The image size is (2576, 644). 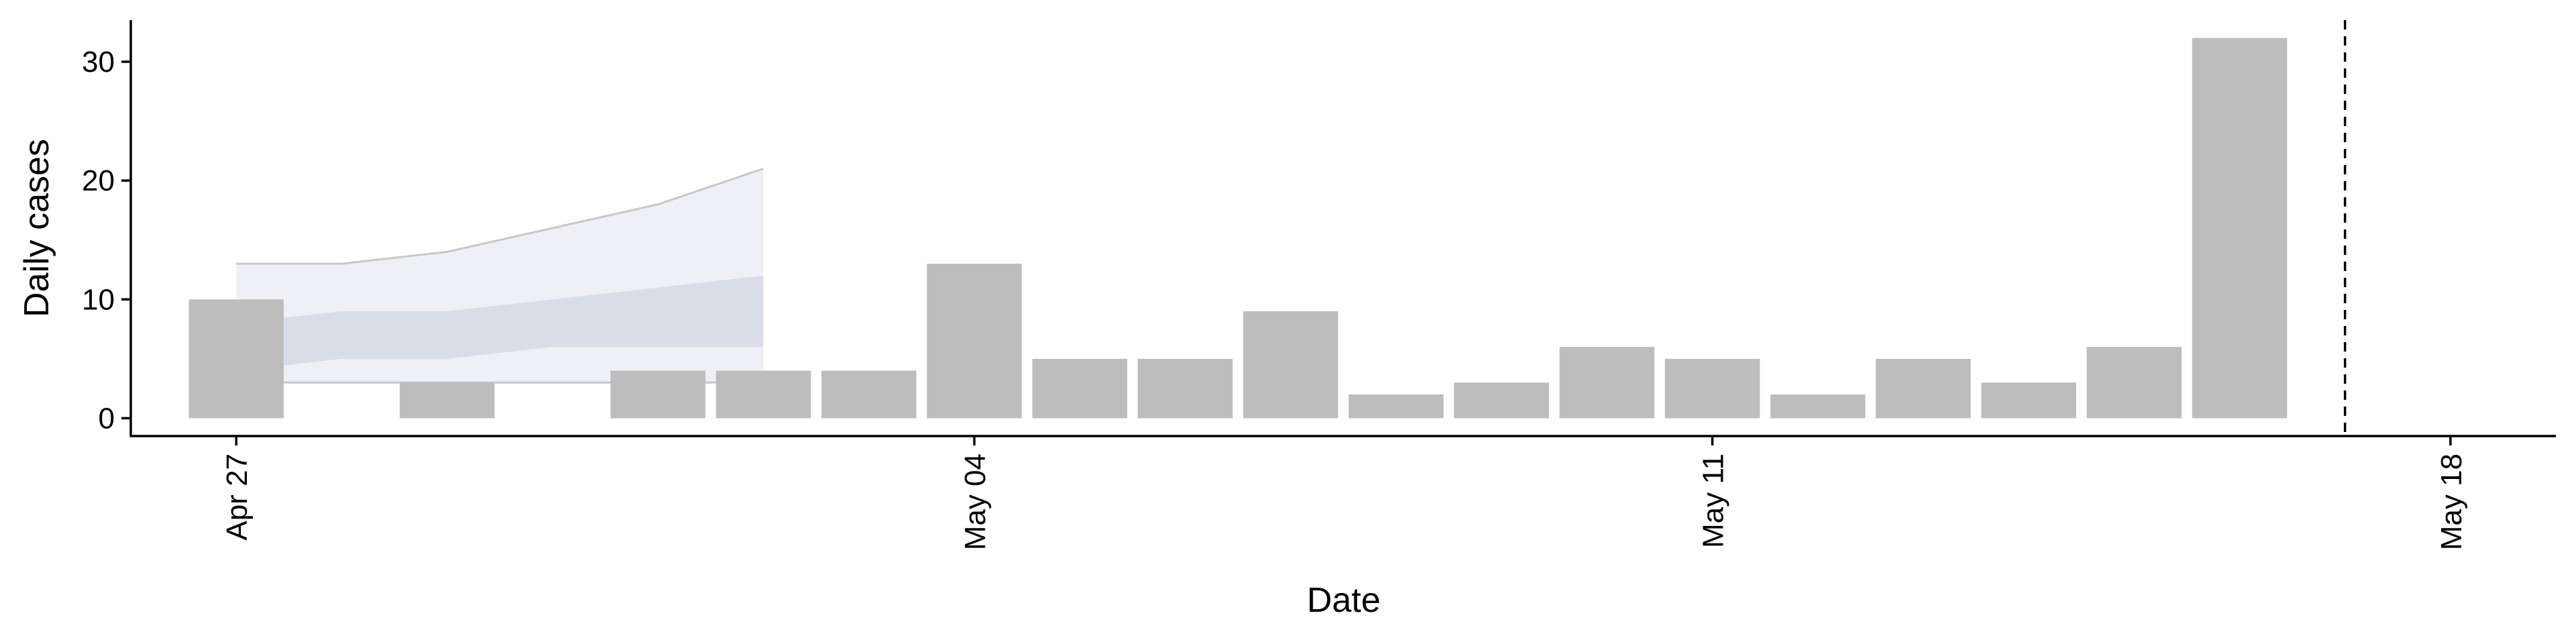 I want to click on x-tick-label: May 18, so click(x=2451, y=501).